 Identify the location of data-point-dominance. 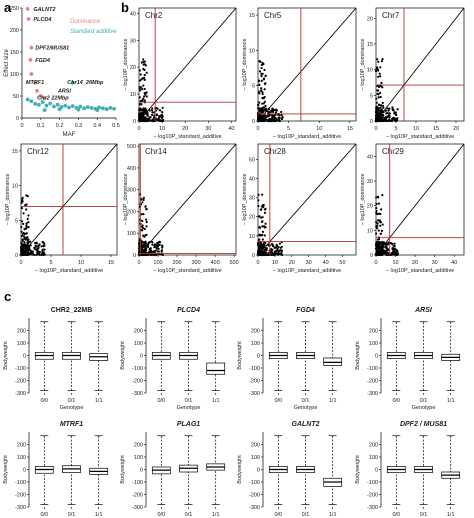
(31, 47).